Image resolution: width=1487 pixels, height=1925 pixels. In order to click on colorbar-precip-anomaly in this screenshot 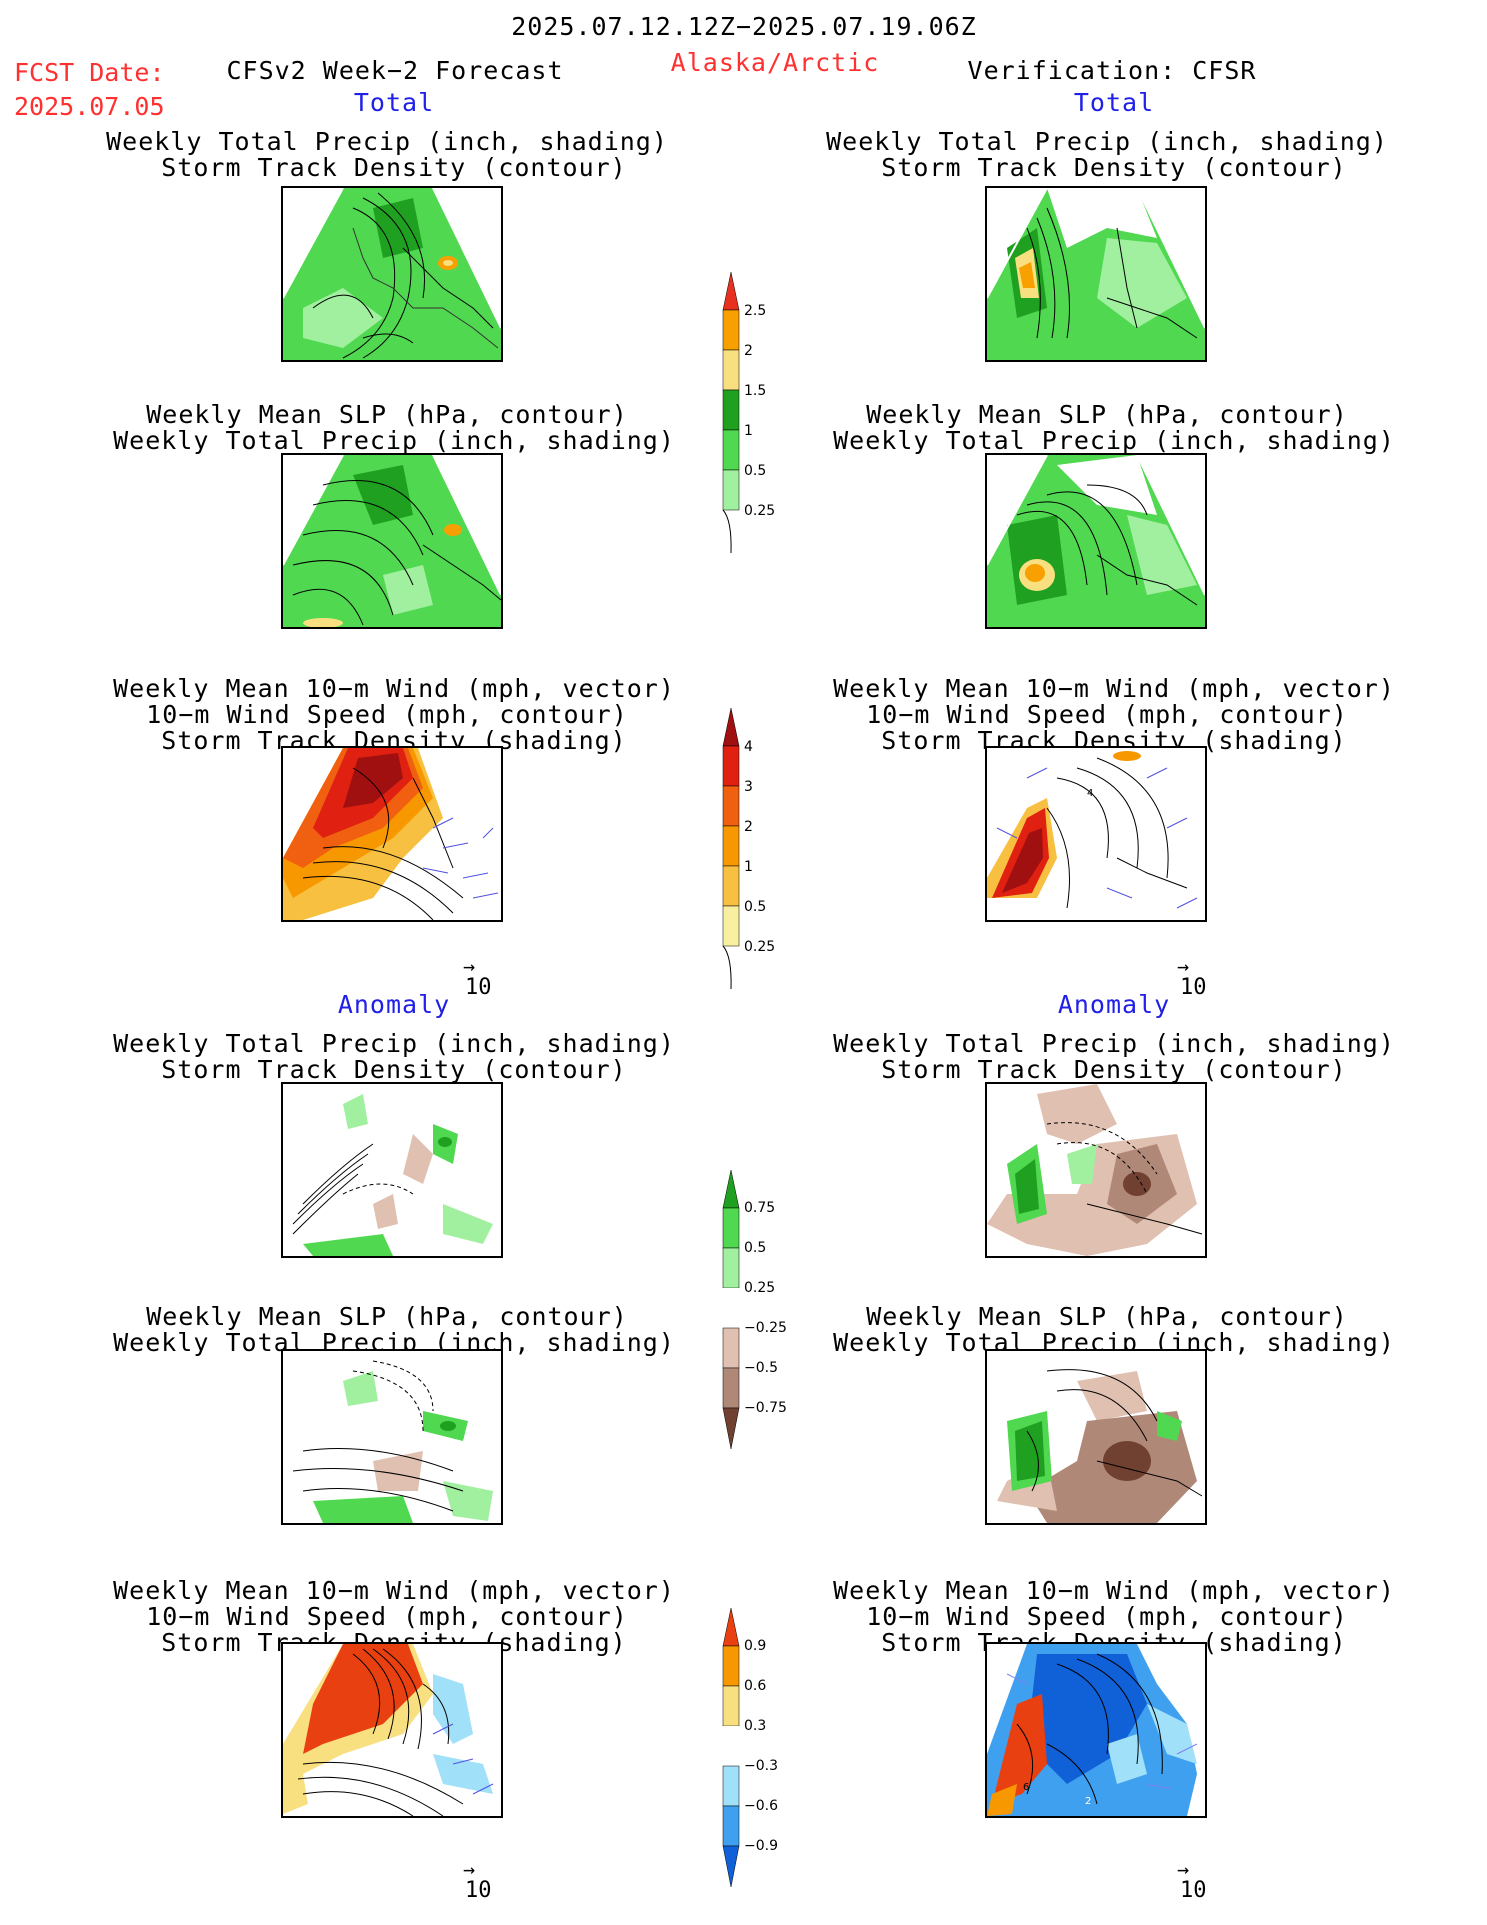, I will do `click(731, 1309)`.